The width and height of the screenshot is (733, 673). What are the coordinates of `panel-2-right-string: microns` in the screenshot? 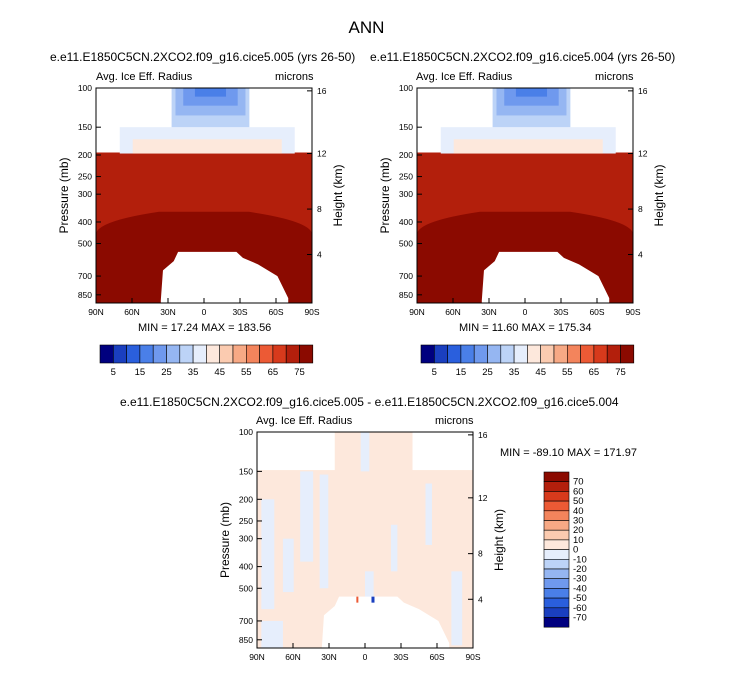 It's located at (614, 77).